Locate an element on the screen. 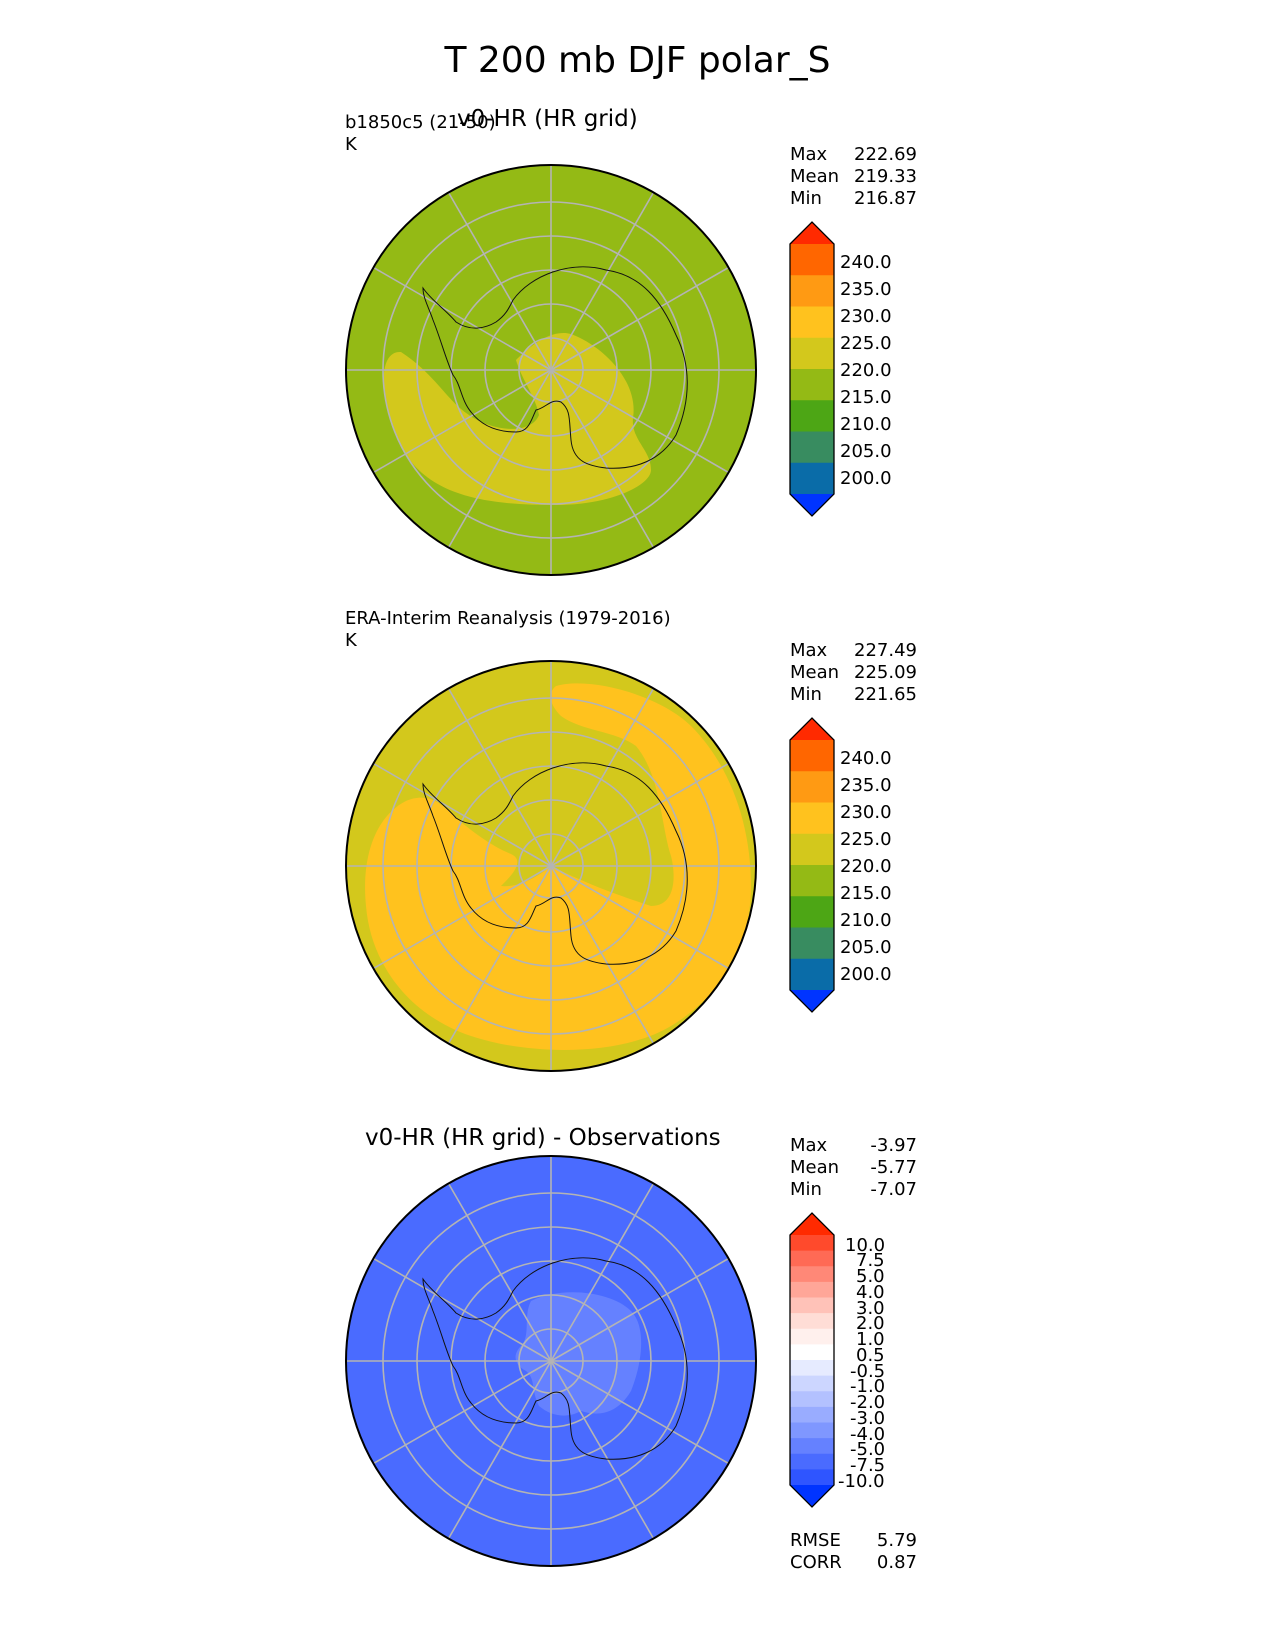  panel3-gridlines is located at coordinates (551, 1361).